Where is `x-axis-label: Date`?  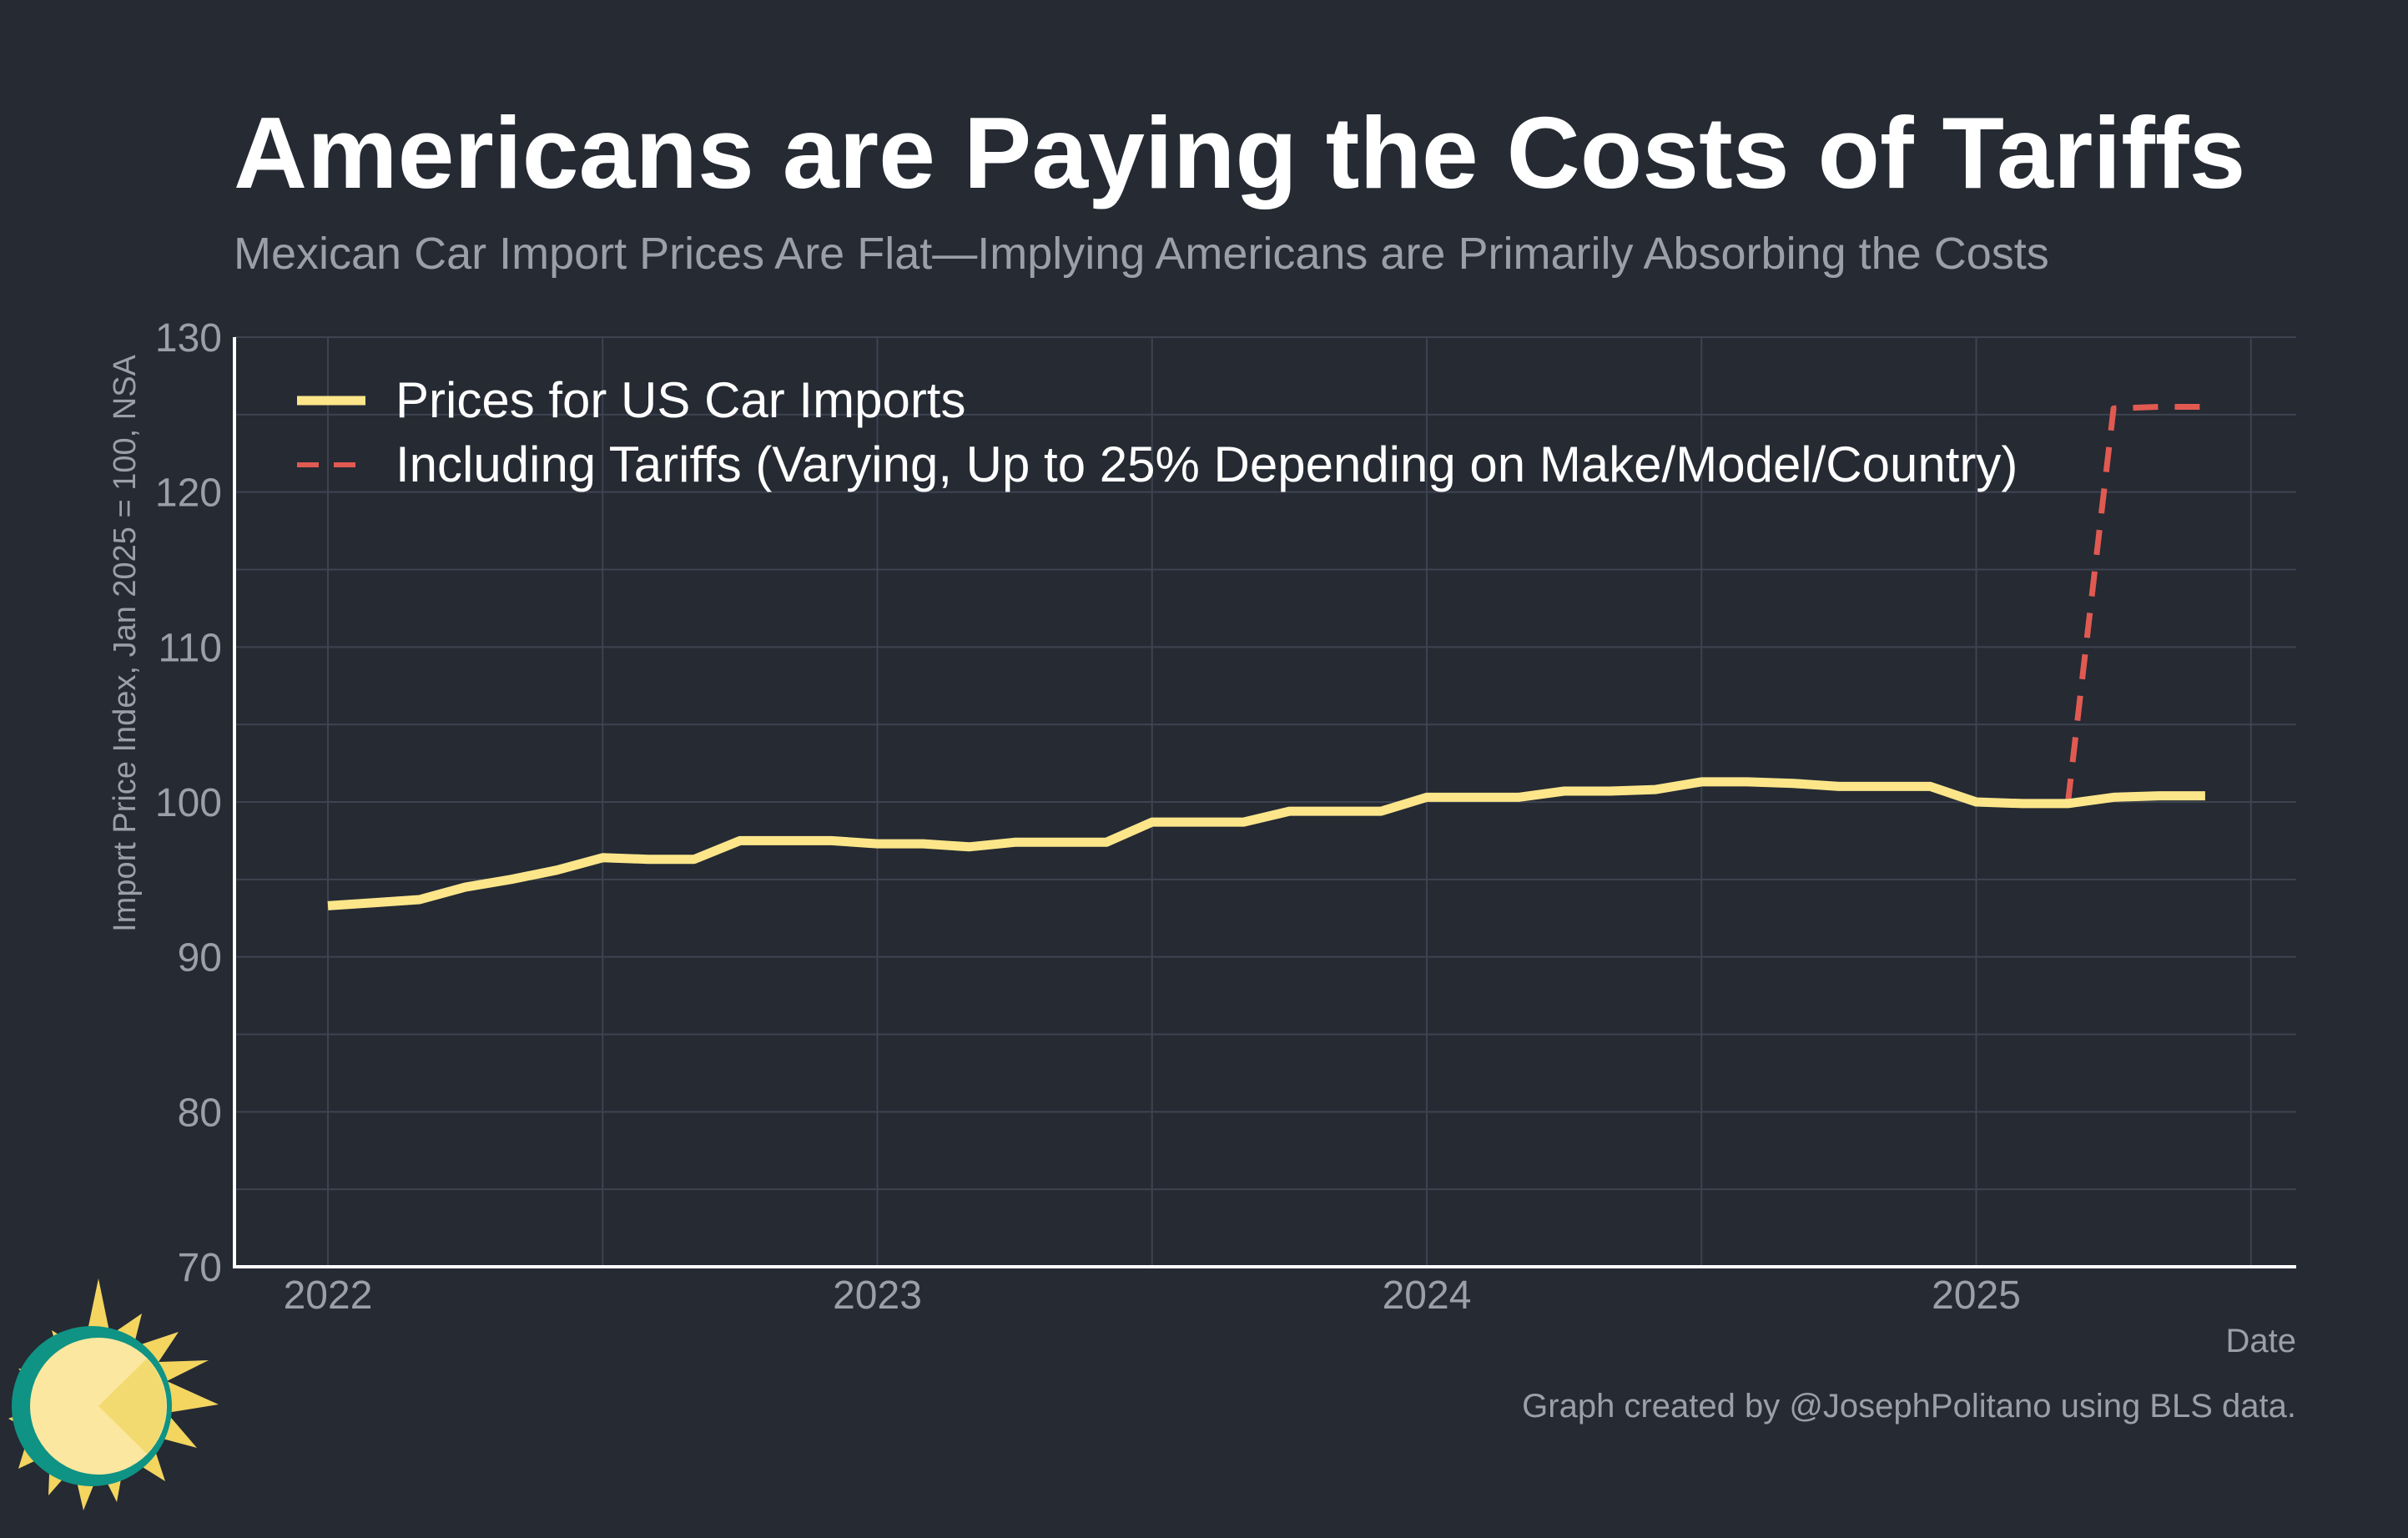 x-axis-label: Date is located at coordinates (2261, 1341).